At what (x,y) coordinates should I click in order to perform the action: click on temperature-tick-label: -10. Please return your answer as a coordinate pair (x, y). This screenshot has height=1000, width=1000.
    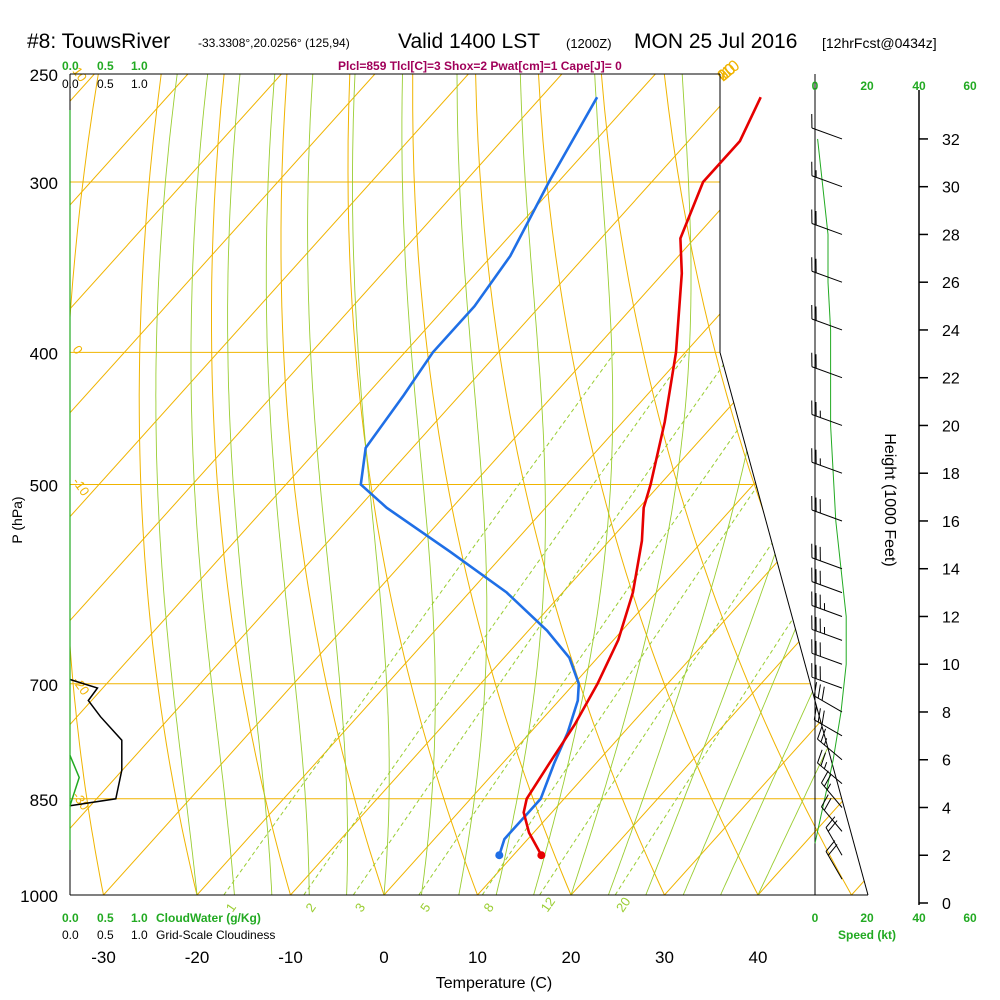
    Looking at the image, I should click on (290, 957).